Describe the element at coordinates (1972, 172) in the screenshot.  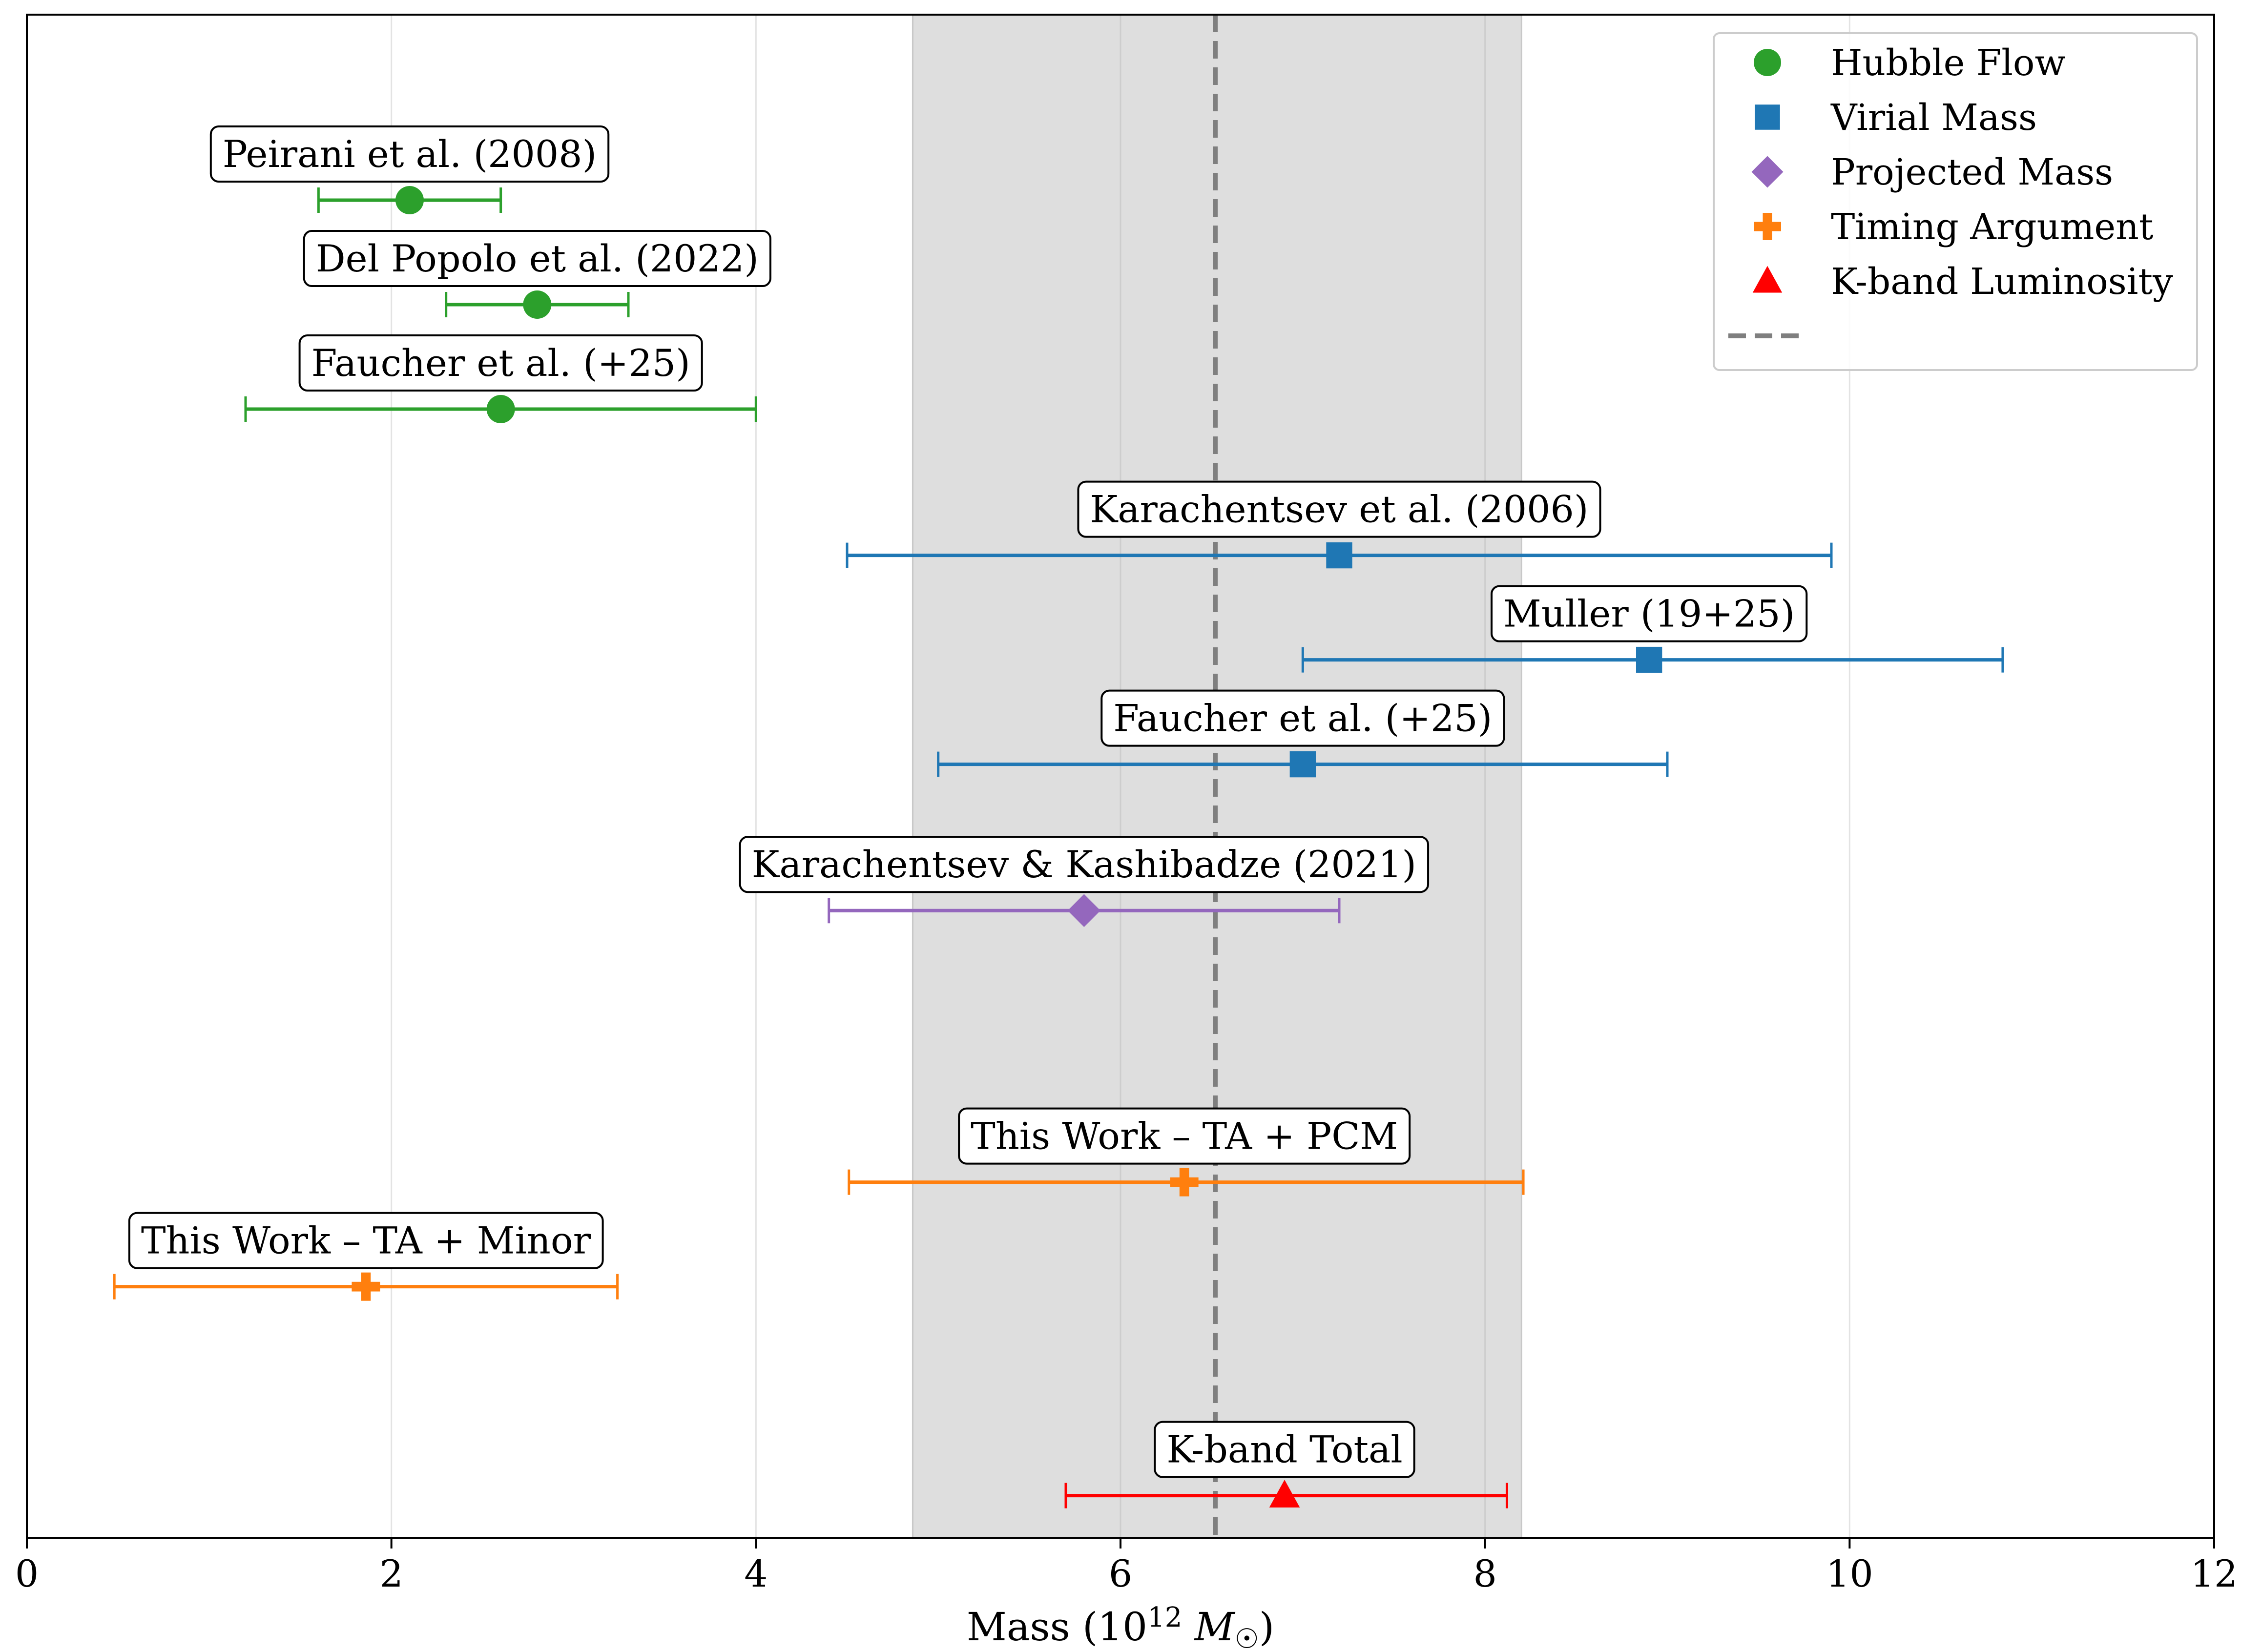
I see `legend-label: Projected Mass` at that location.